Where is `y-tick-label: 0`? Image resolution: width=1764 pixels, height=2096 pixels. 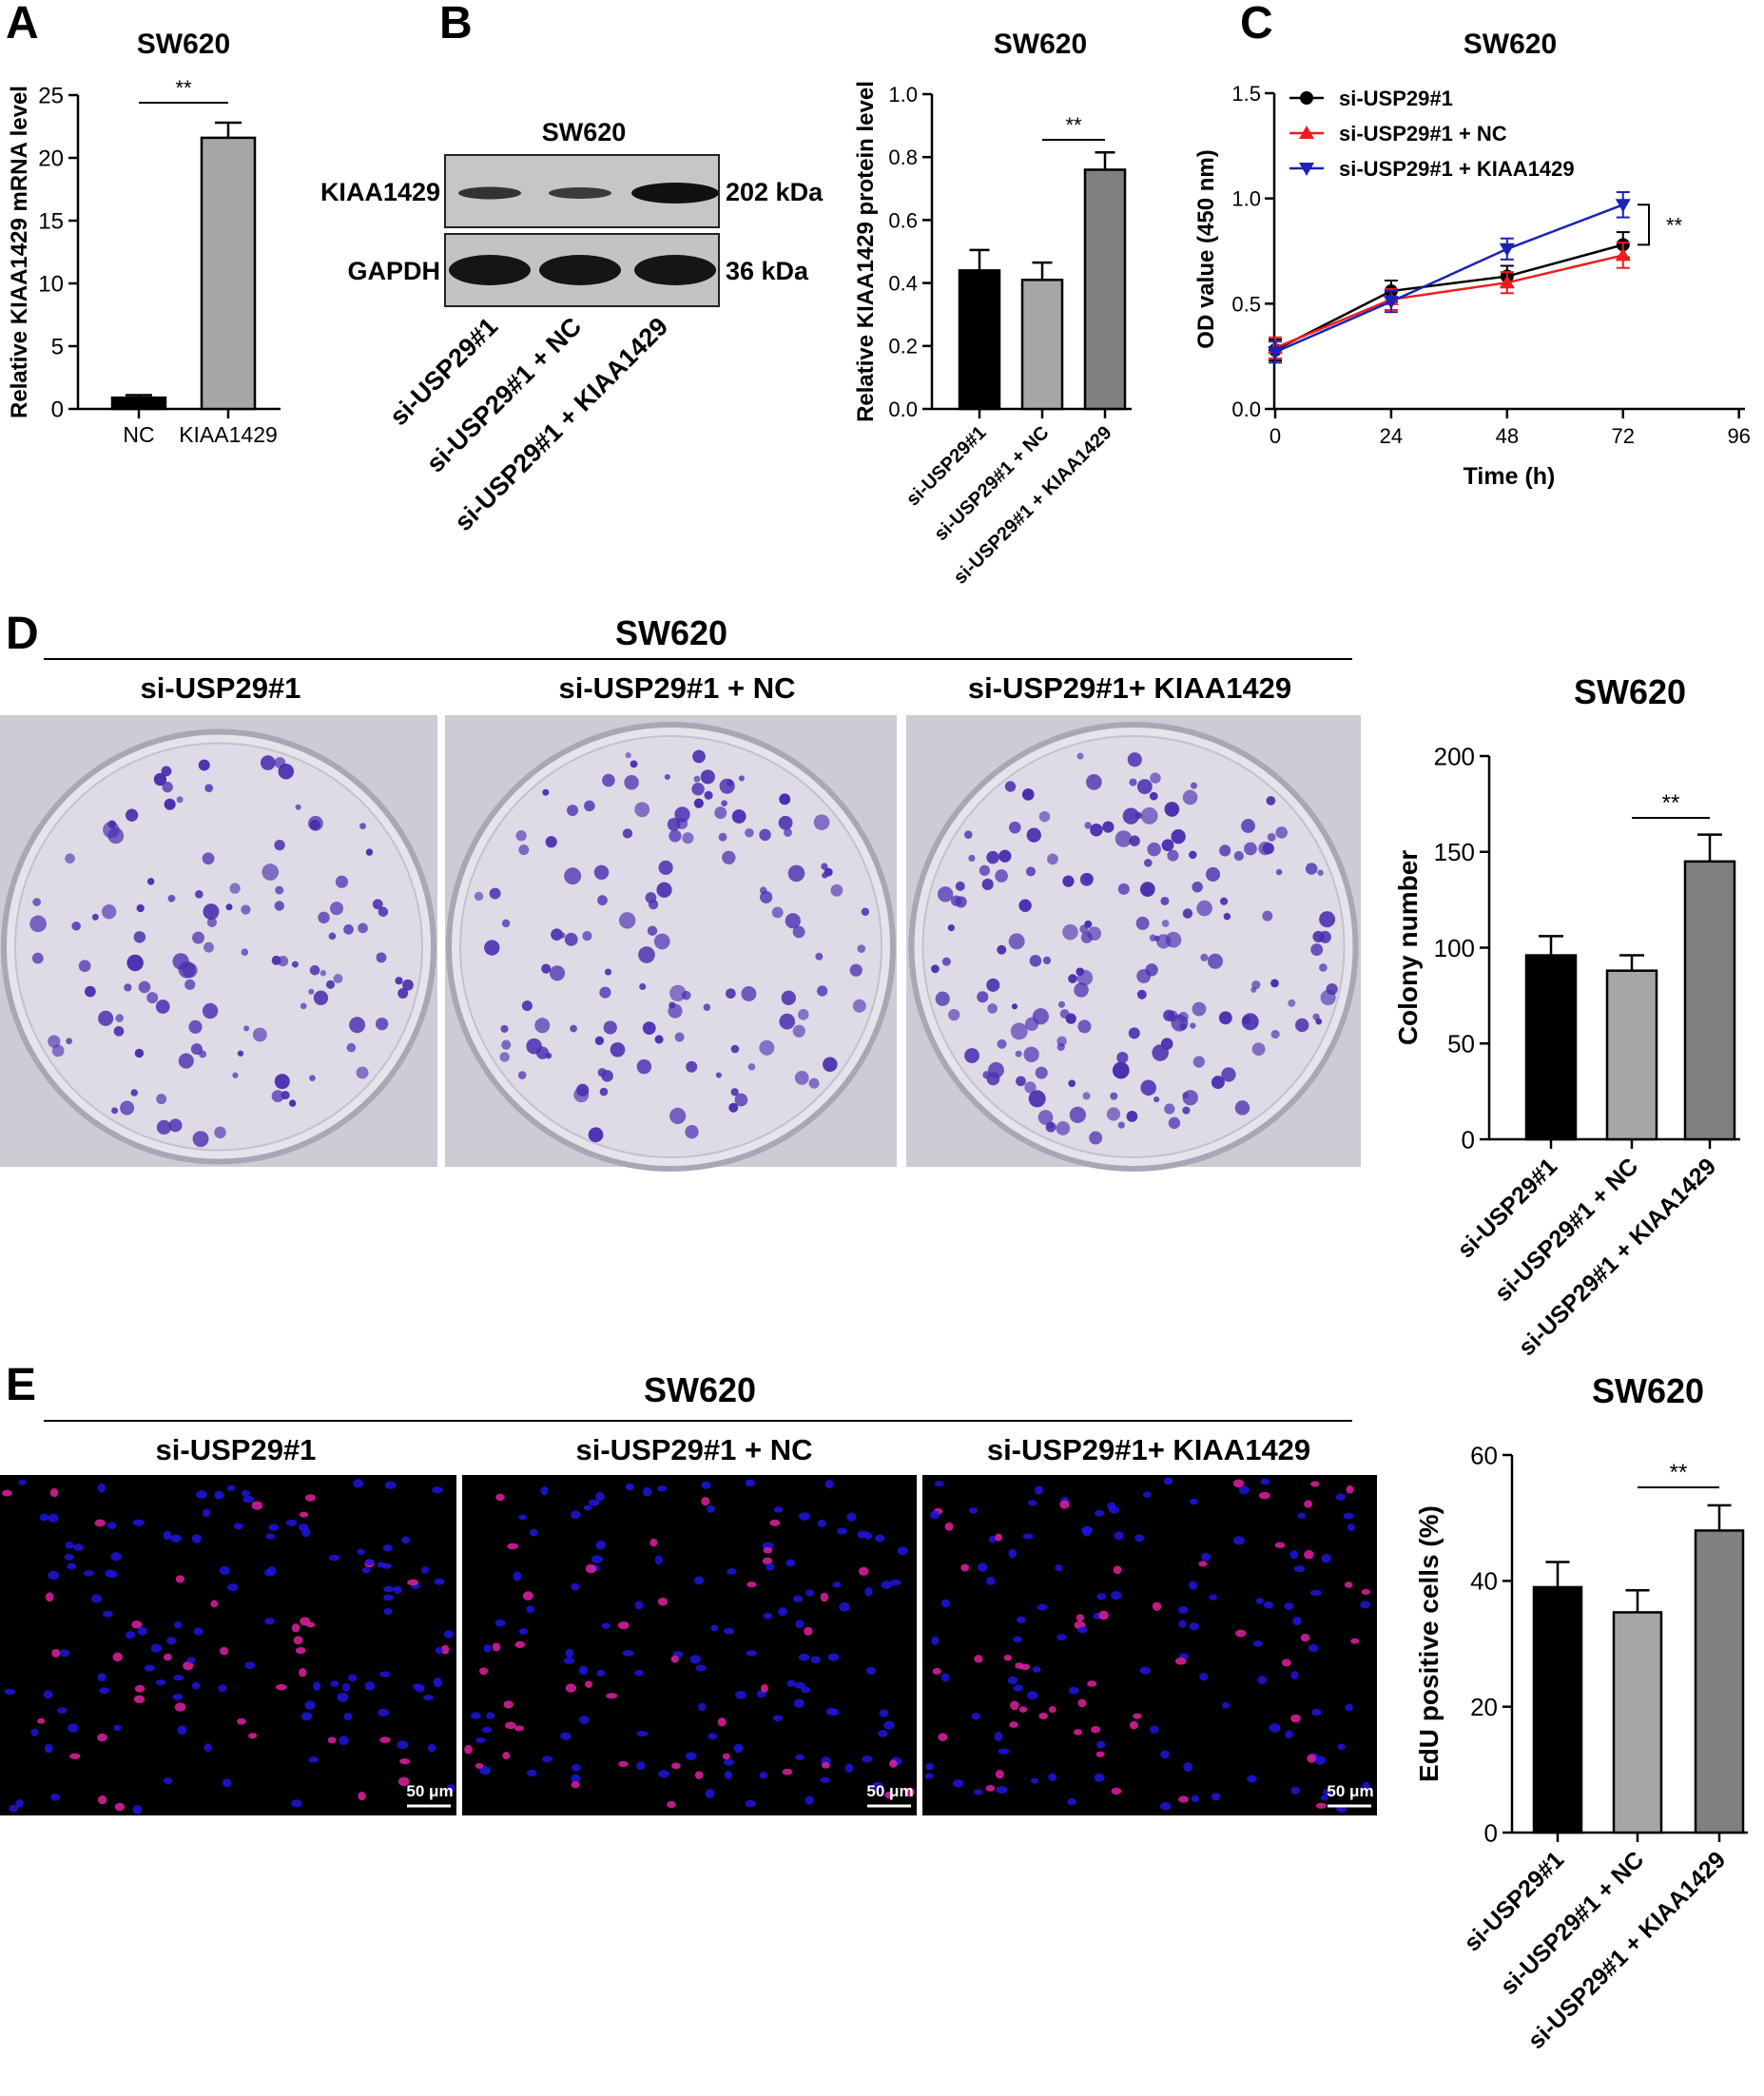 y-tick-label: 0 is located at coordinates (57, 410).